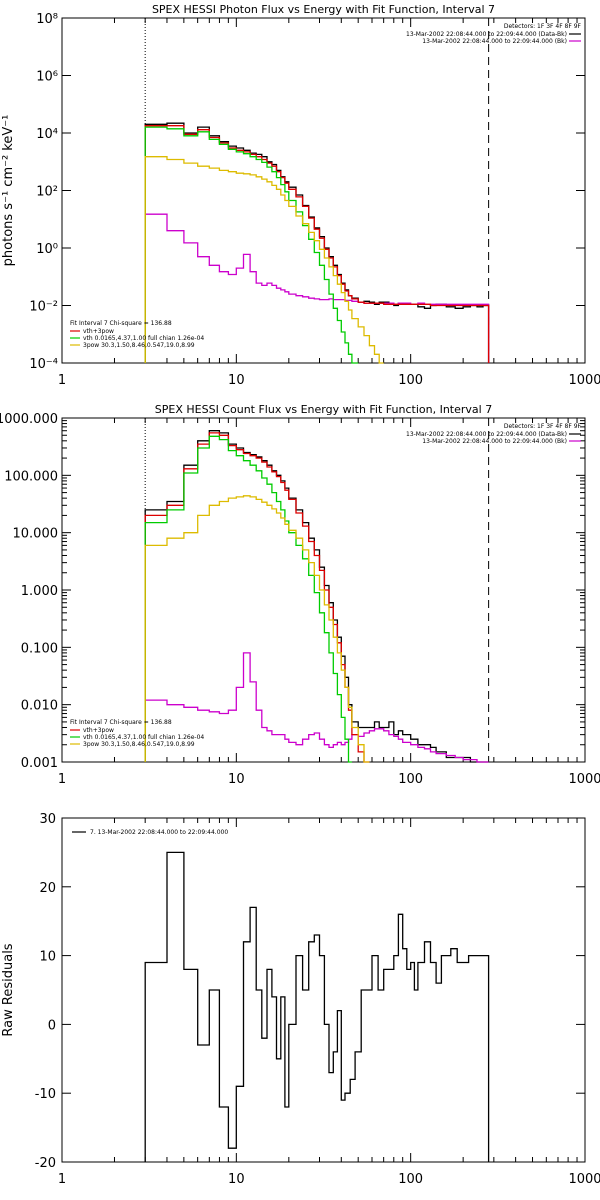  I want to click on series-line-data-bk, so click(317, 242).